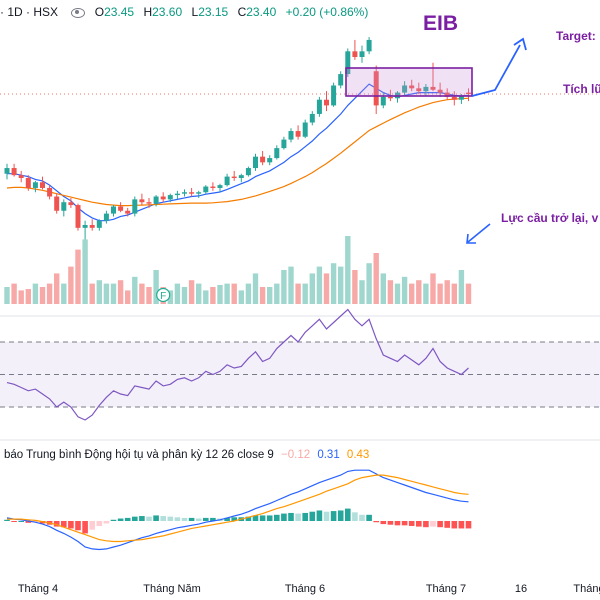 This screenshot has height=600, width=600. Describe the element at coordinates (441, 23) in the screenshot. I see `ticker-annotation: EIB` at that location.